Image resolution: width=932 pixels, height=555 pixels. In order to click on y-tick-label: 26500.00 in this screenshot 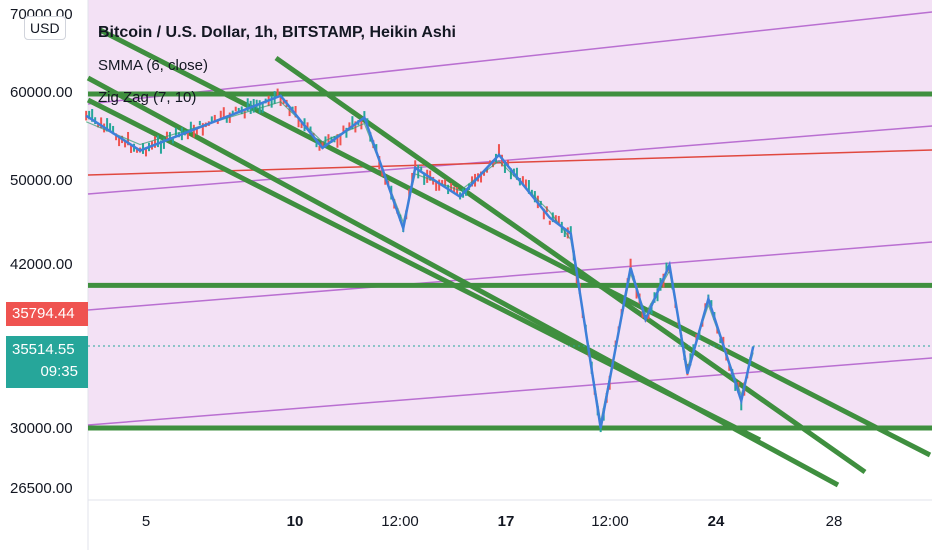, I will do `click(41, 488)`.